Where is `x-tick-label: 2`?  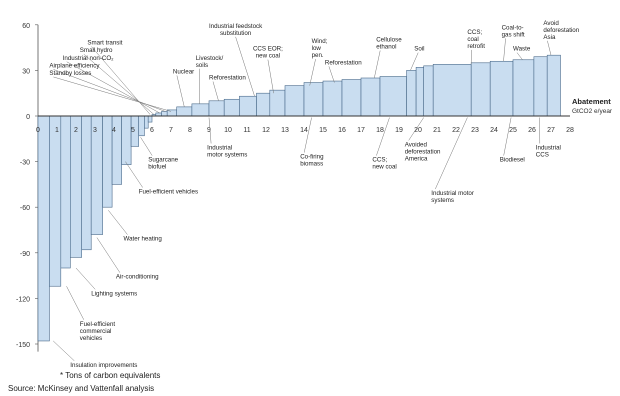
x-tick-label: 2 is located at coordinates (76, 130).